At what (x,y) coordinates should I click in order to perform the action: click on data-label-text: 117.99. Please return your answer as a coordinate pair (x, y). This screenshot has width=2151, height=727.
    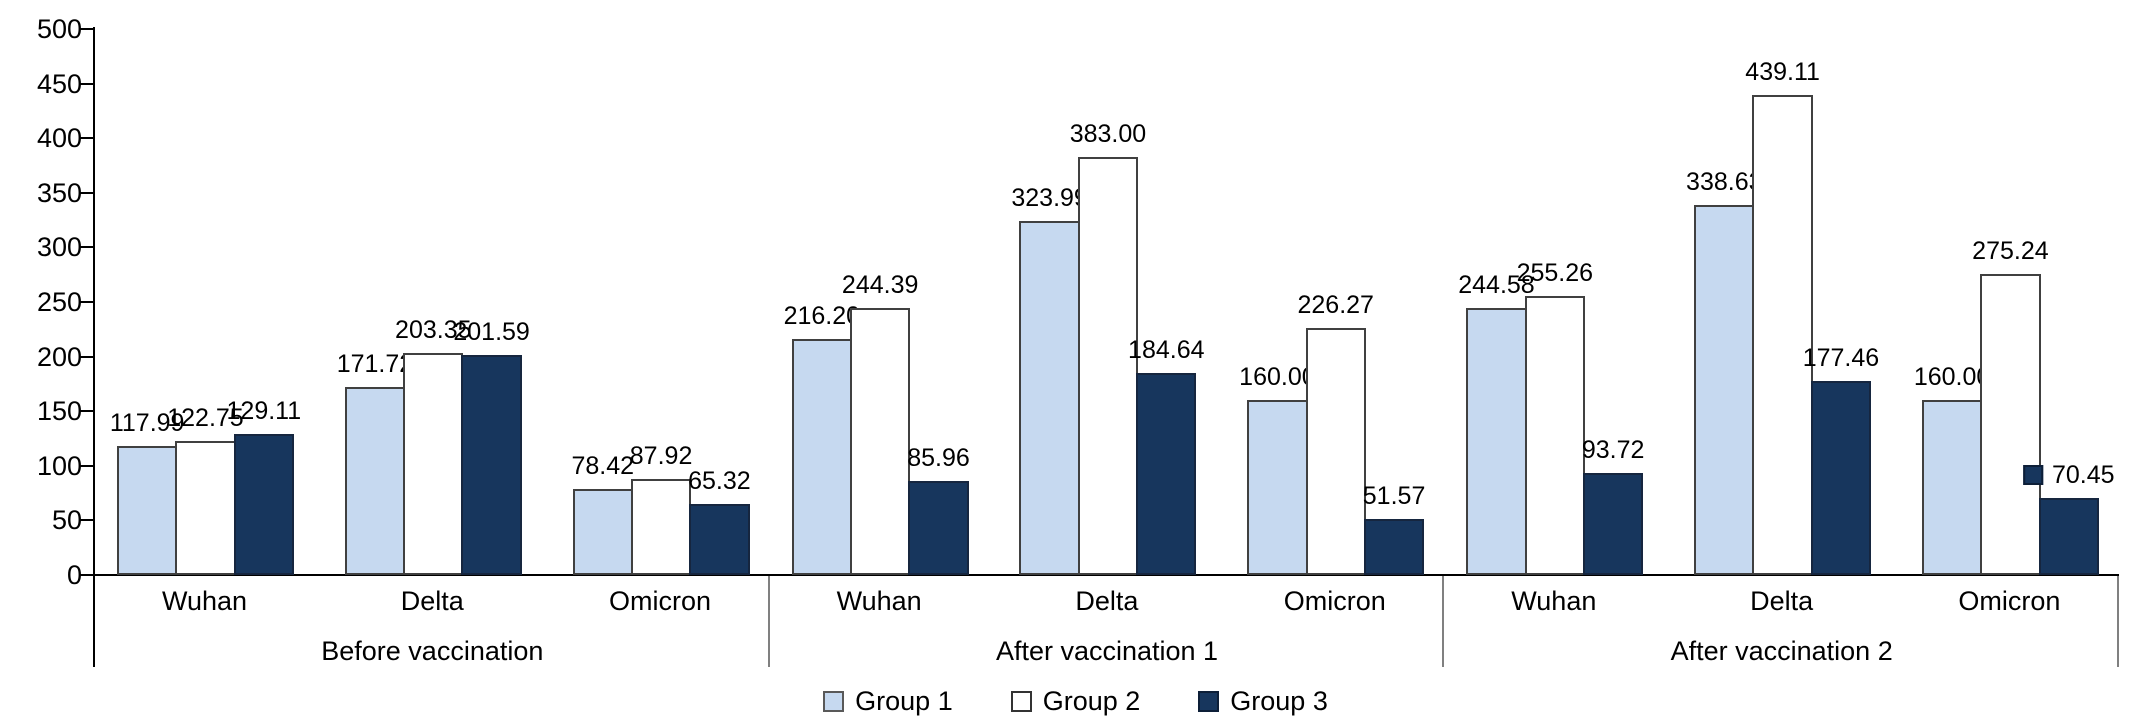
    Looking at the image, I should click on (147, 423).